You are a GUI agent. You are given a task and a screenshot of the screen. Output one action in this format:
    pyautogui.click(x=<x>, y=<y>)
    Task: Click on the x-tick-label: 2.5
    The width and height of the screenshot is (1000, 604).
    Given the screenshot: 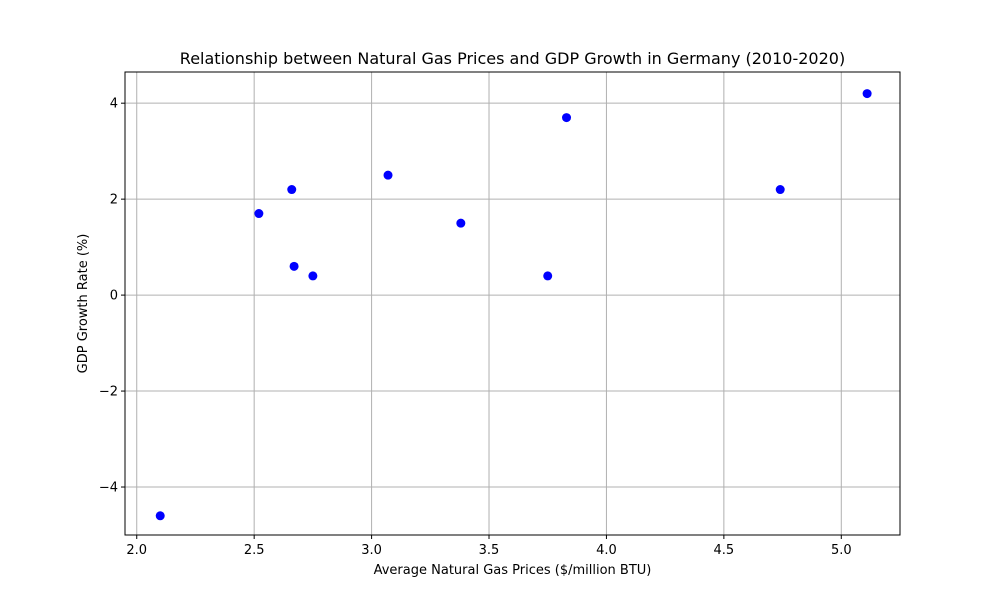 What is the action you would take?
    pyautogui.click(x=254, y=550)
    